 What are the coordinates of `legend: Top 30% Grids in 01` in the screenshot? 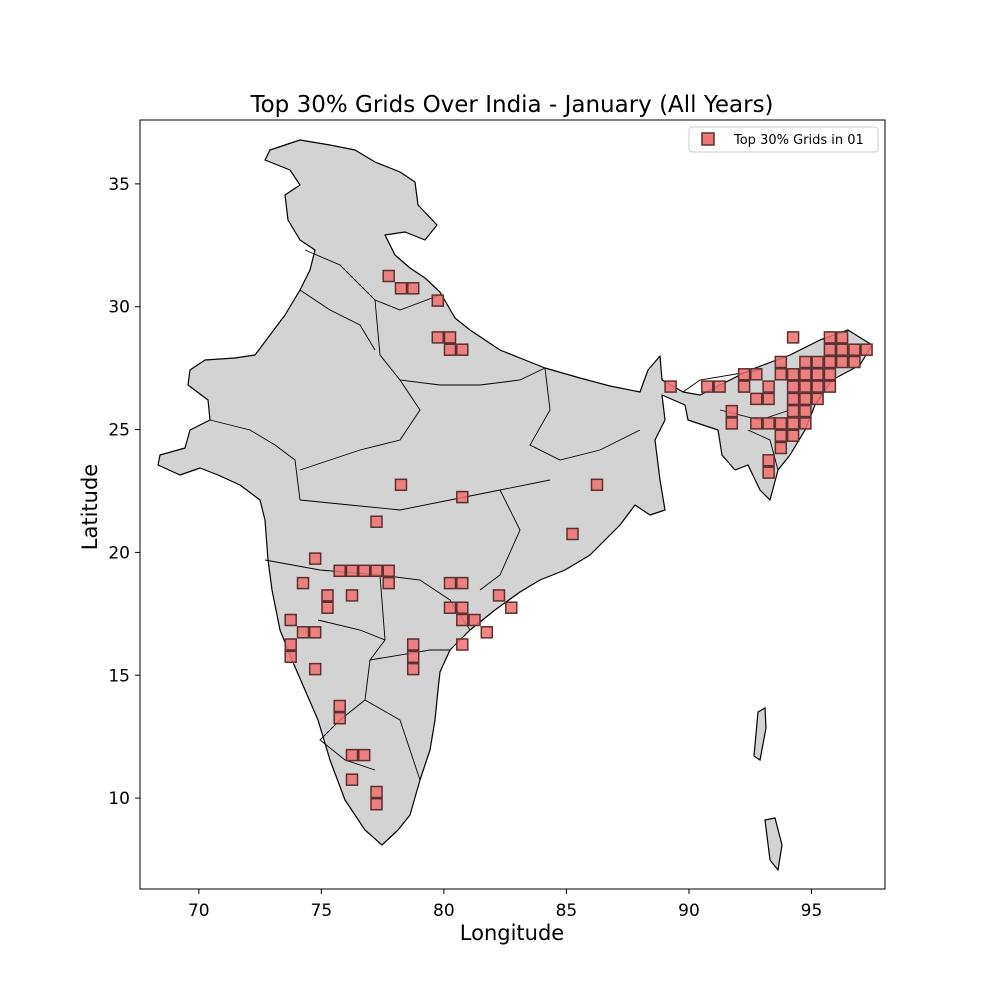 It's located at (783, 139).